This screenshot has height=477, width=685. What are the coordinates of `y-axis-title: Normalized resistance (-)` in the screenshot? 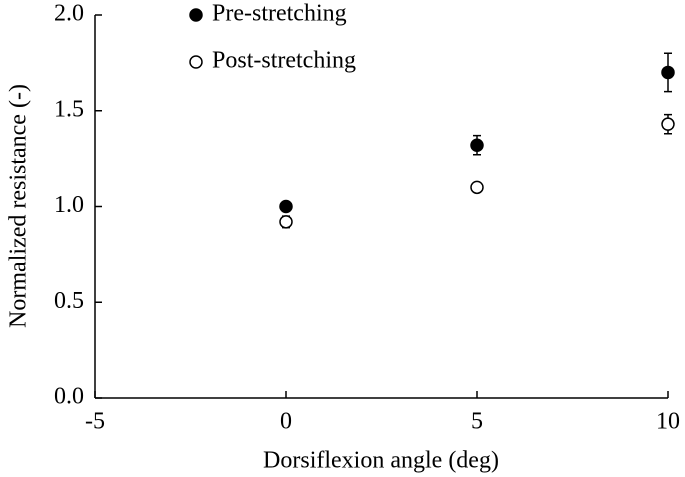 It's located at (19, 206).